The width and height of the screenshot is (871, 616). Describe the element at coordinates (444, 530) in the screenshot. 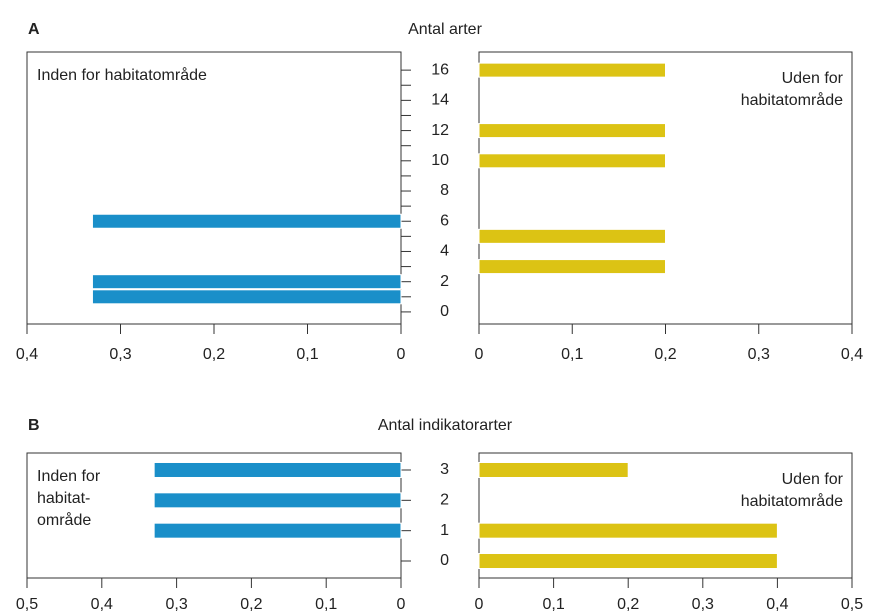

I see `y-tick-label: 1` at that location.